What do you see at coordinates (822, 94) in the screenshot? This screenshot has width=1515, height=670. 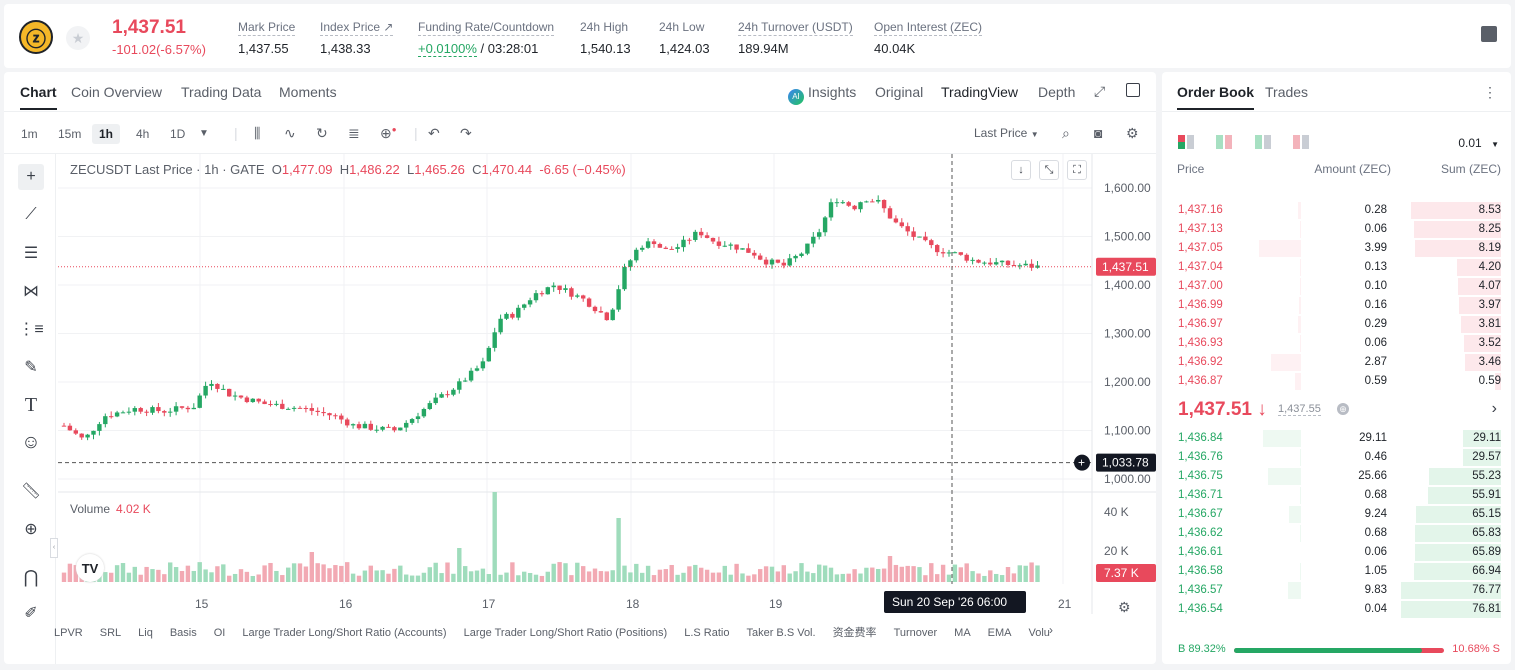 I see `view-insights: AI Insights` at bounding box center [822, 94].